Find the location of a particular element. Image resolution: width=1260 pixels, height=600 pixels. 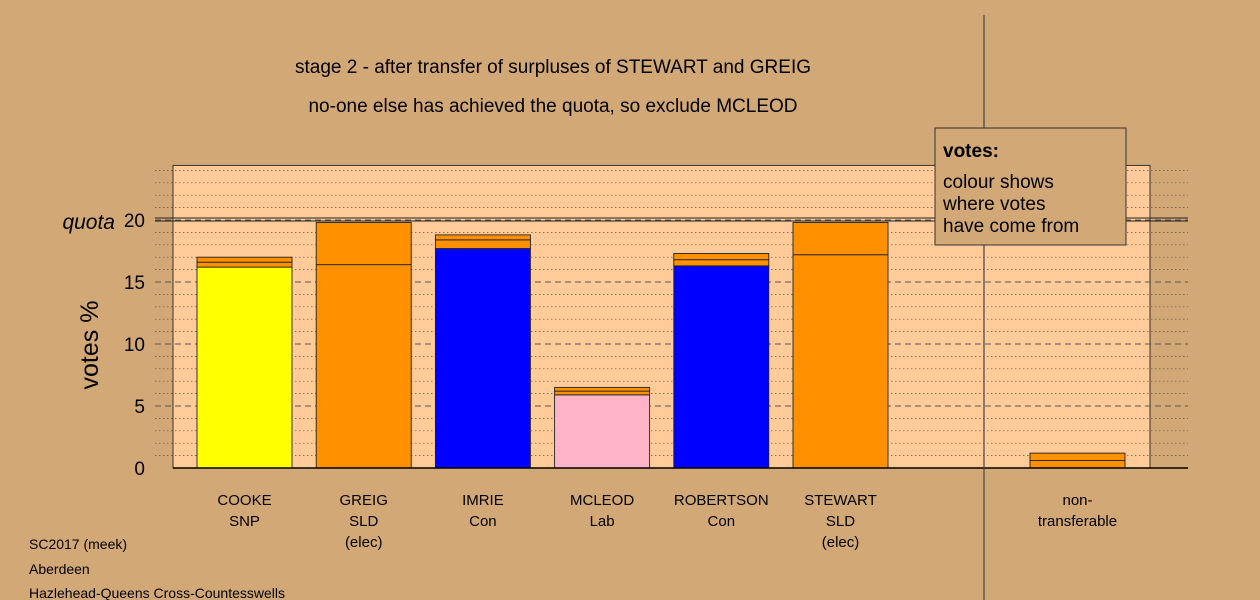

legend-line: where votes is located at coordinates (993, 204).